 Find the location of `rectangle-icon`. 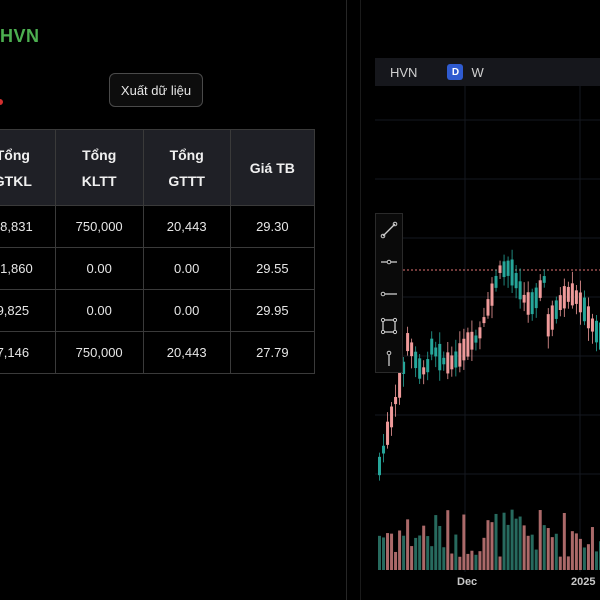

rectangle-icon is located at coordinates (389, 326).